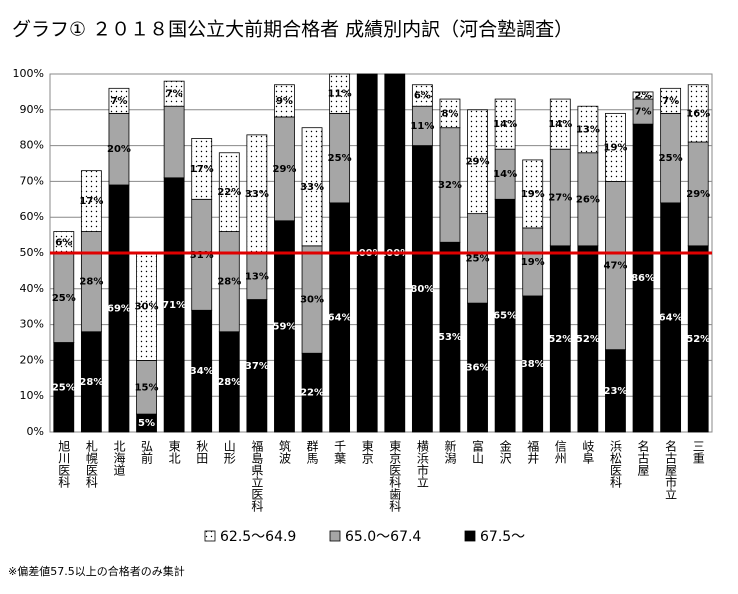 The width and height of the screenshot is (738, 594). What do you see at coordinates (257, 475) in the screenshot?
I see `x-tick-label: 福島県立医科` at bounding box center [257, 475].